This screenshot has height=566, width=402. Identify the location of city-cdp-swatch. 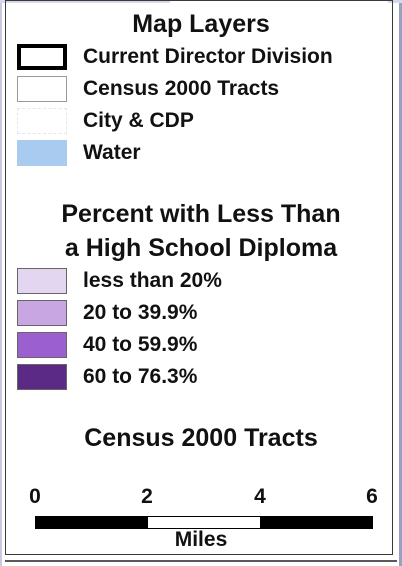
(42, 121).